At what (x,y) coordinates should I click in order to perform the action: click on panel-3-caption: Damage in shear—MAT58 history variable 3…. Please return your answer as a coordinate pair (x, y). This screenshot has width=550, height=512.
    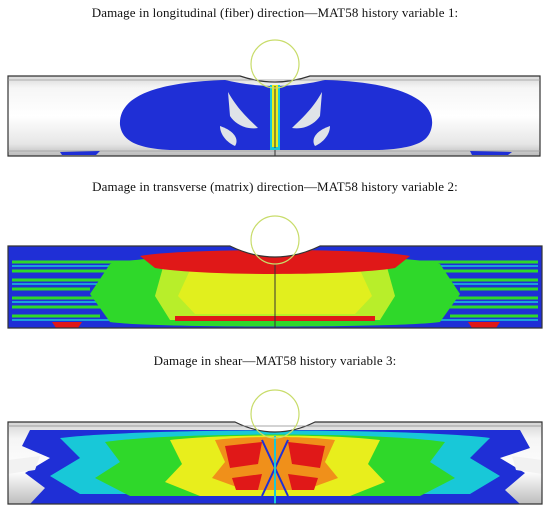
    Looking at the image, I should click on (275, 360).